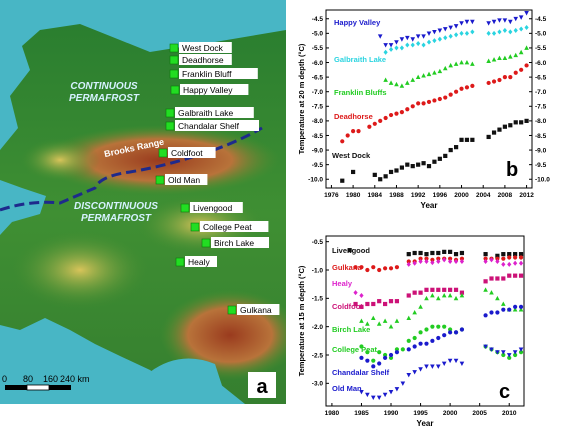 This screenshot has height=440, width=562. What do you see at coordinates (361, 372) in the screenshot?
I see `series-label: Chandalar Shelf` at bounding box center [361, 372].